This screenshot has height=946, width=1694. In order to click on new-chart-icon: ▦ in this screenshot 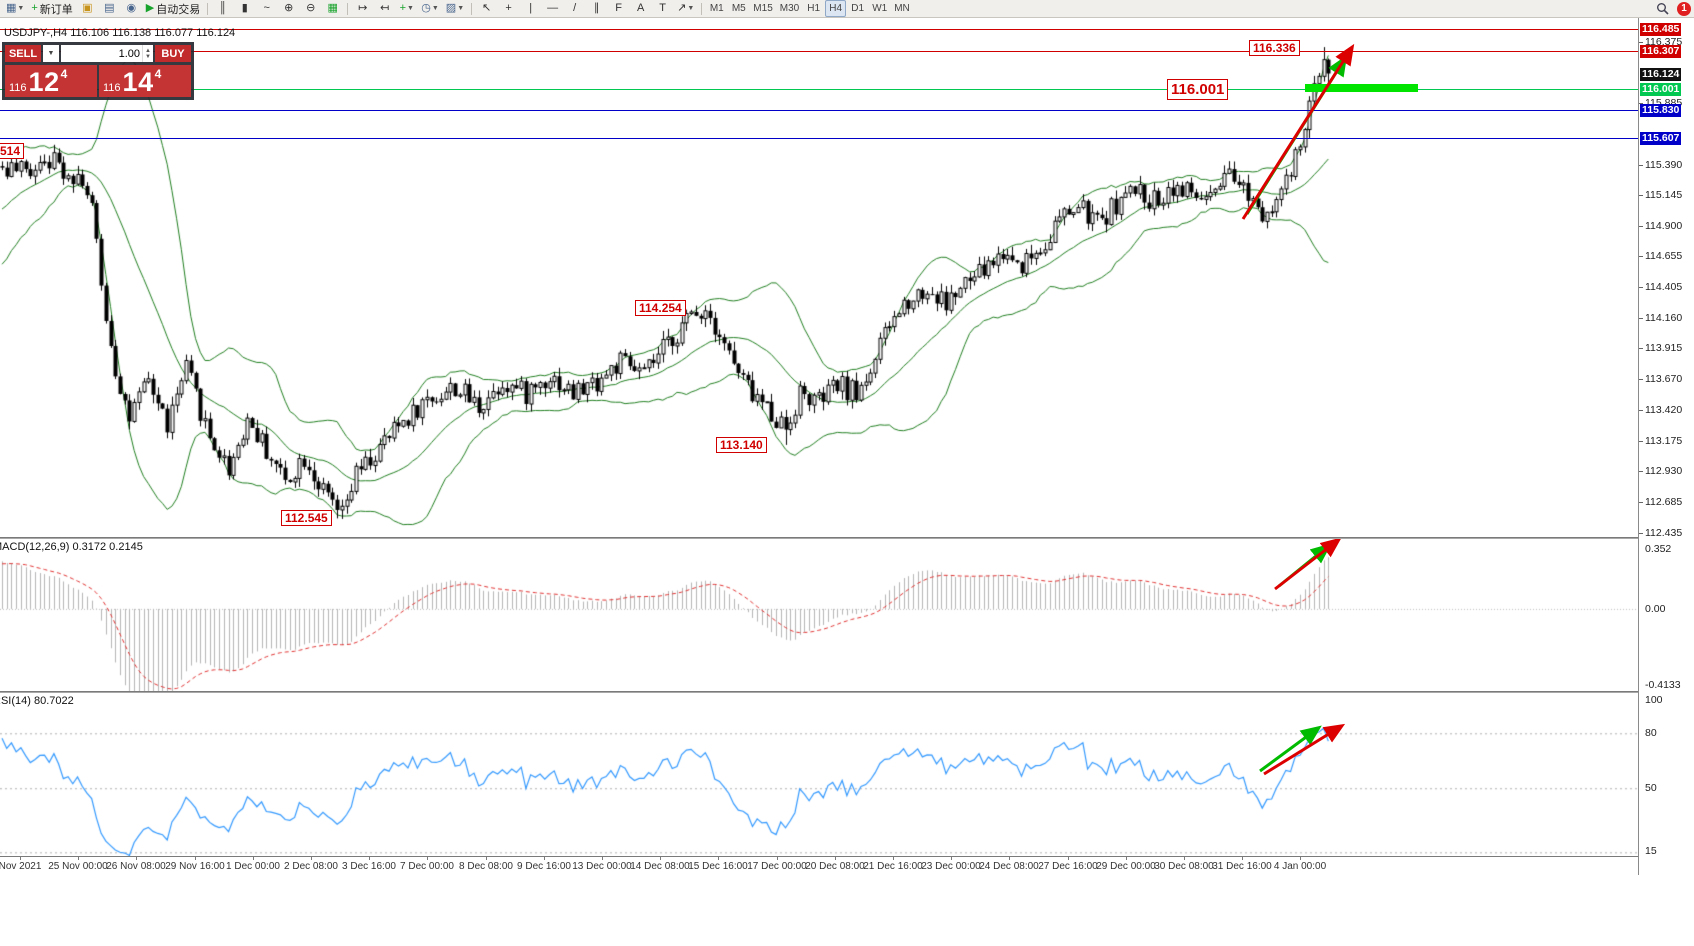, I will do `click(11, 8)`.